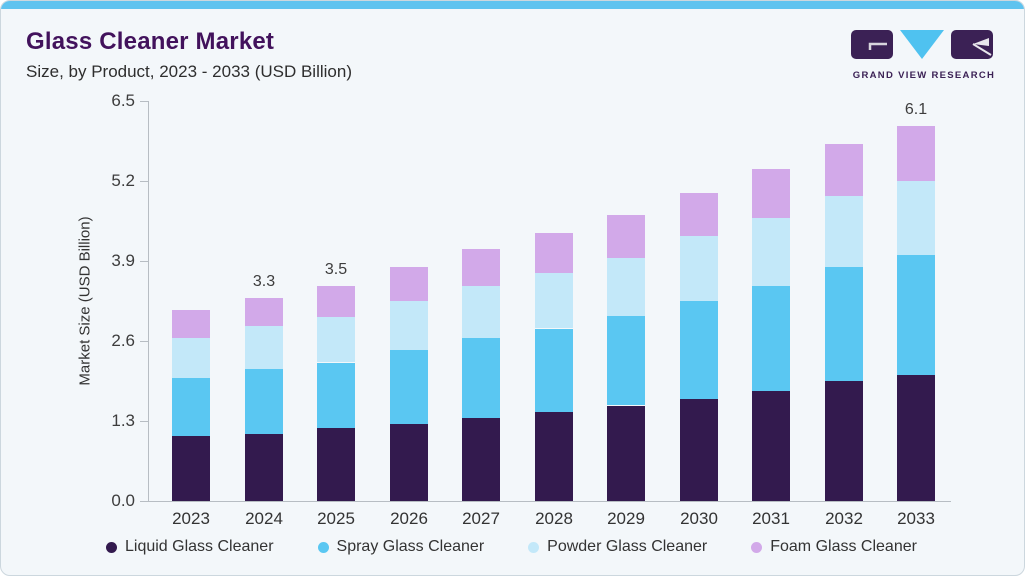 Image resolution: width=1025 pixels, height=576 pixels. What do you see at coordinates (191, 468) in the screenshot?
I see `bar-2023-liquid-glass-cleaner-segment` at bounding box center [191, 468].